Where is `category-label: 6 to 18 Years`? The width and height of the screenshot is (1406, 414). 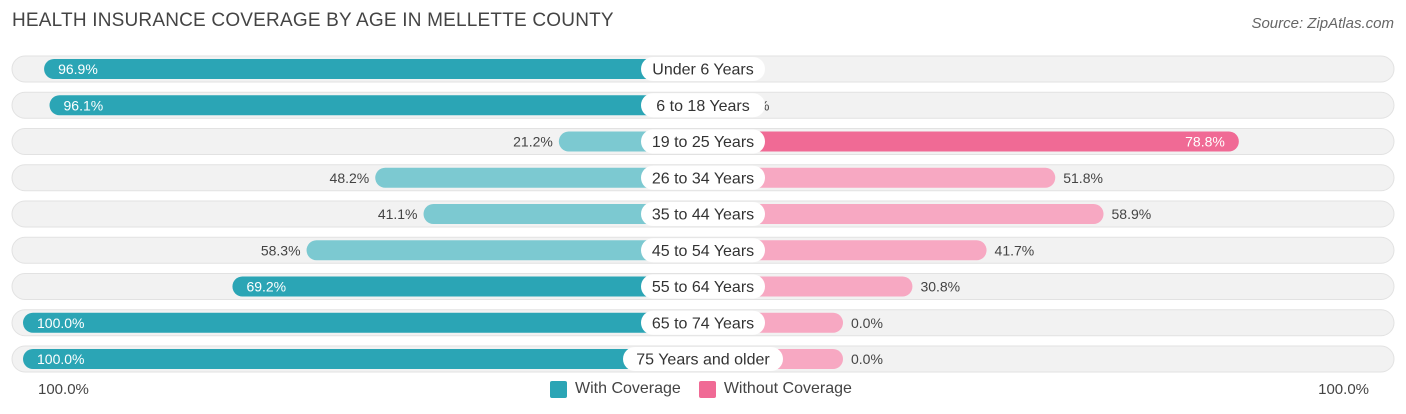
category-label: 6 to 18 Years is located at coordinates (702, 106).